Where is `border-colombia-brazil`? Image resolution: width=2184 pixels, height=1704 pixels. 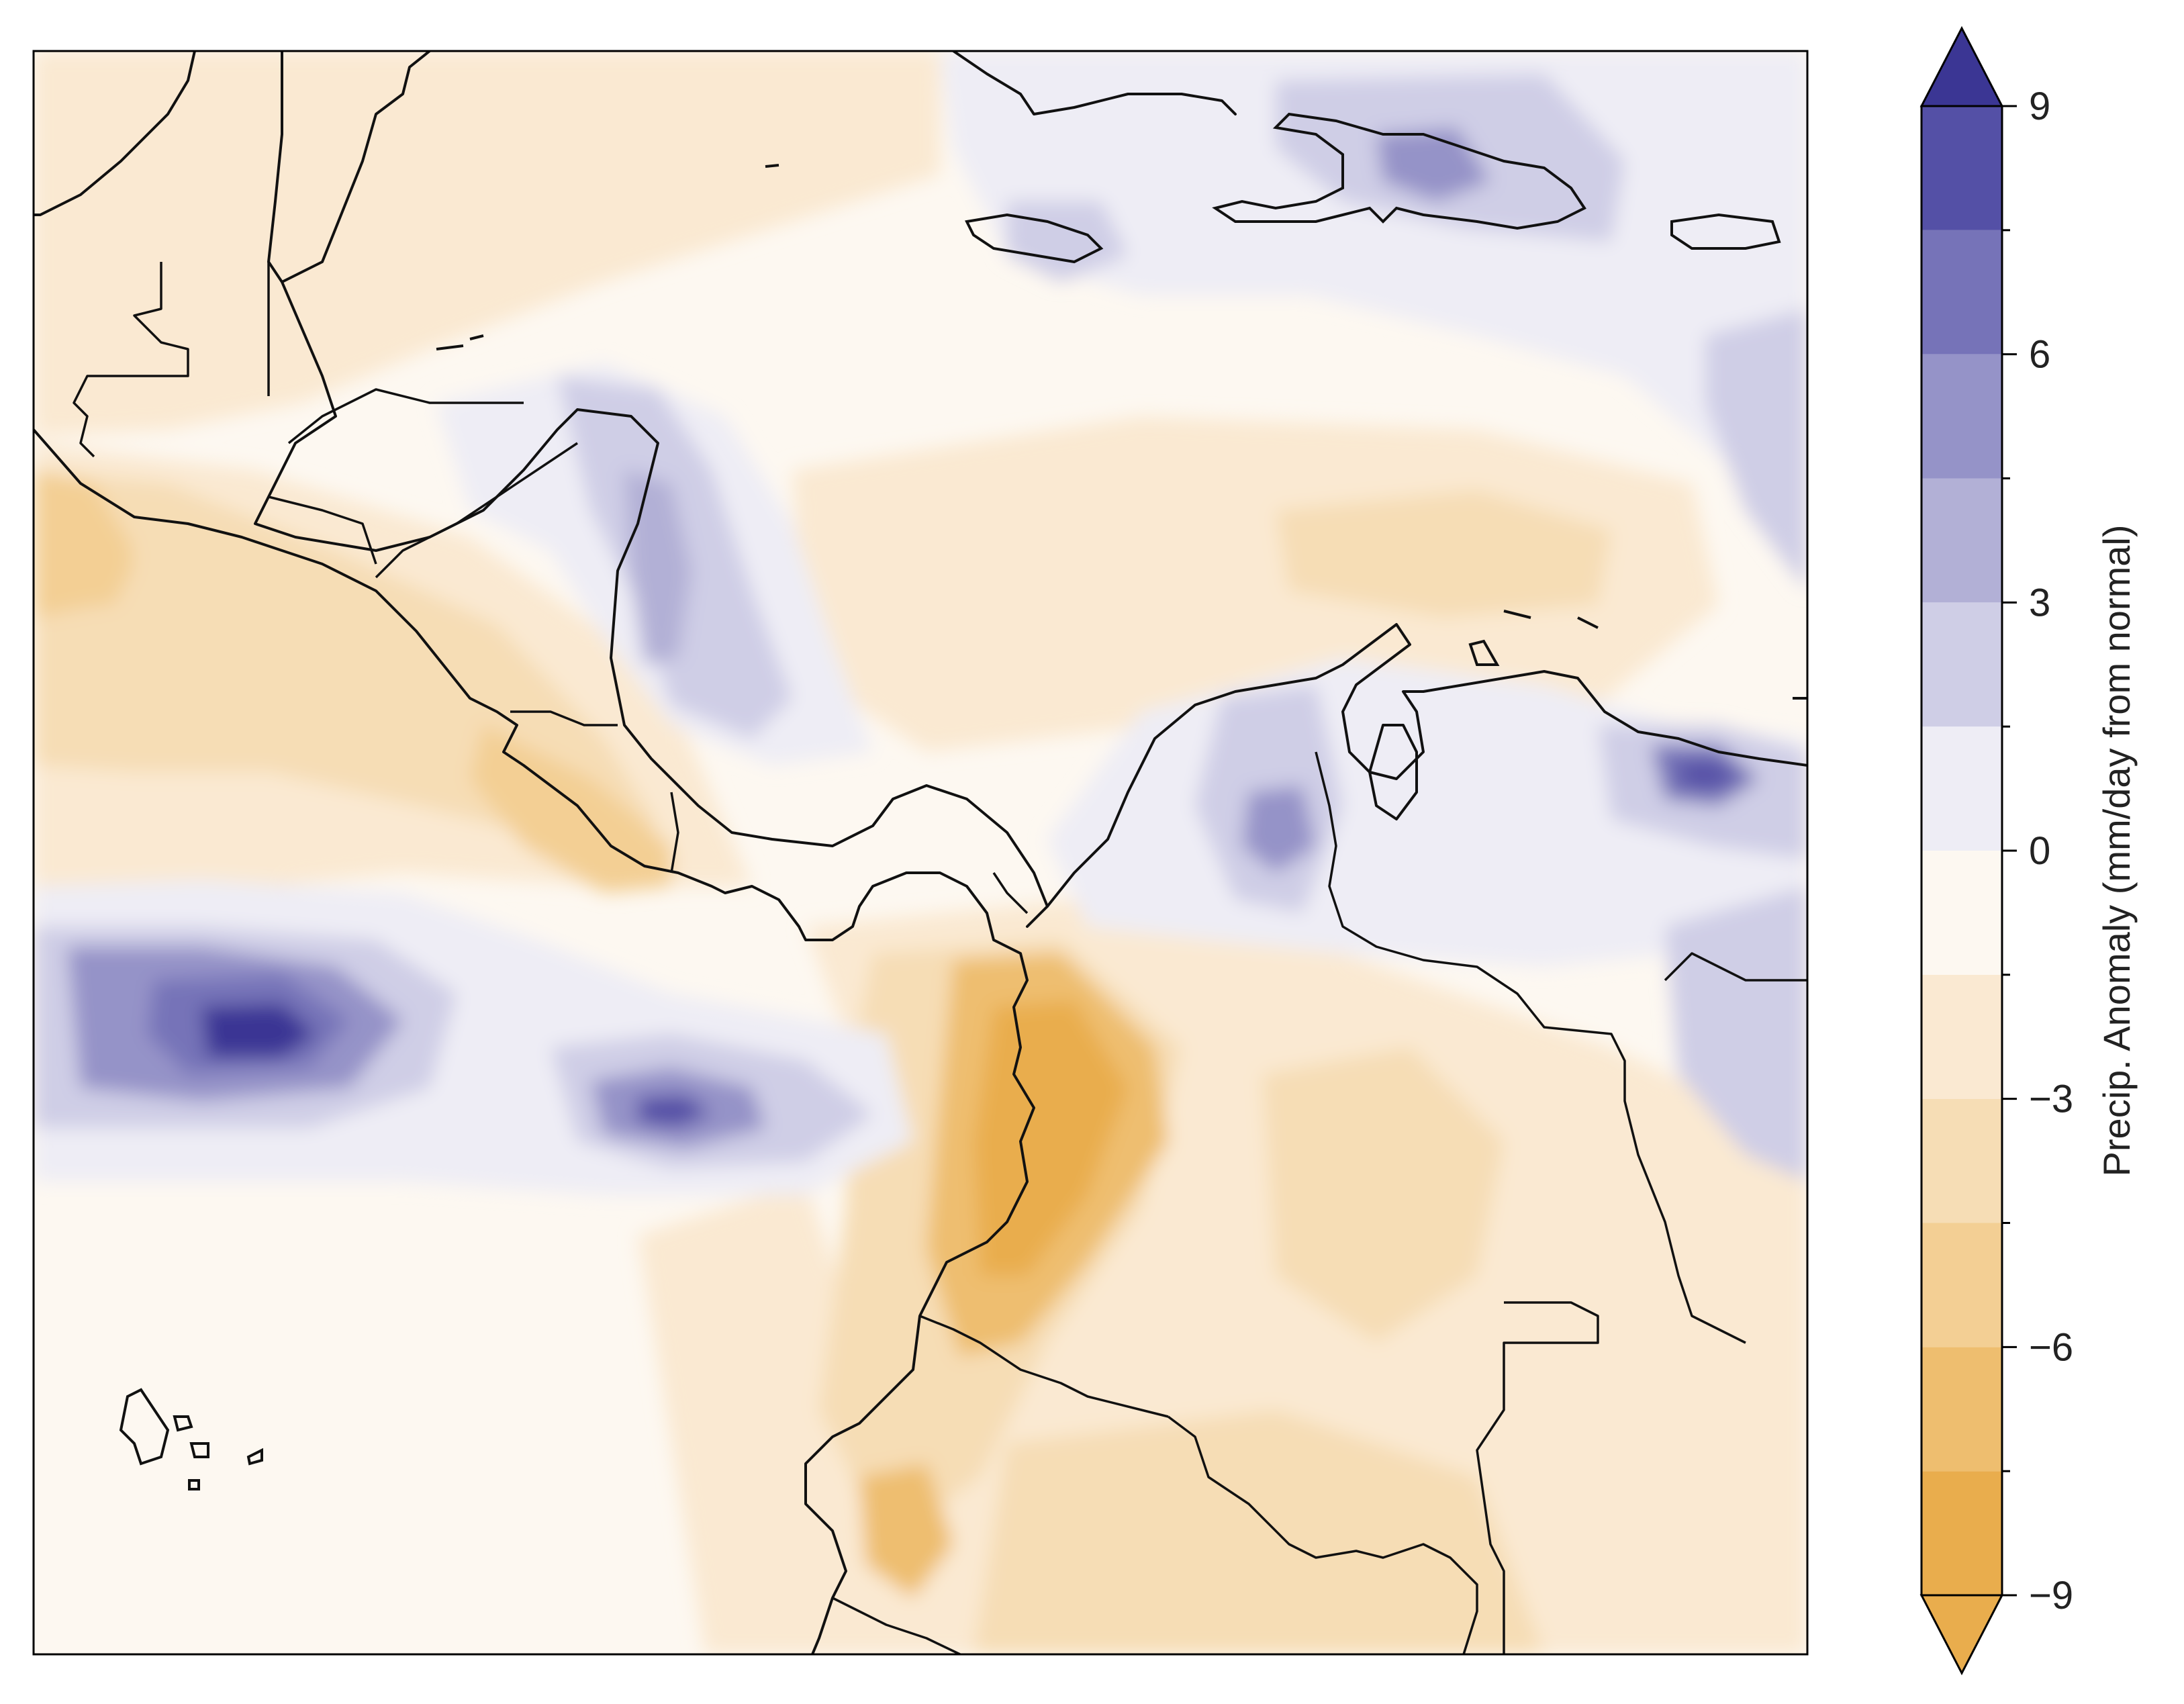 border-colombia-brazil is located at coordinates (1538, 1477).